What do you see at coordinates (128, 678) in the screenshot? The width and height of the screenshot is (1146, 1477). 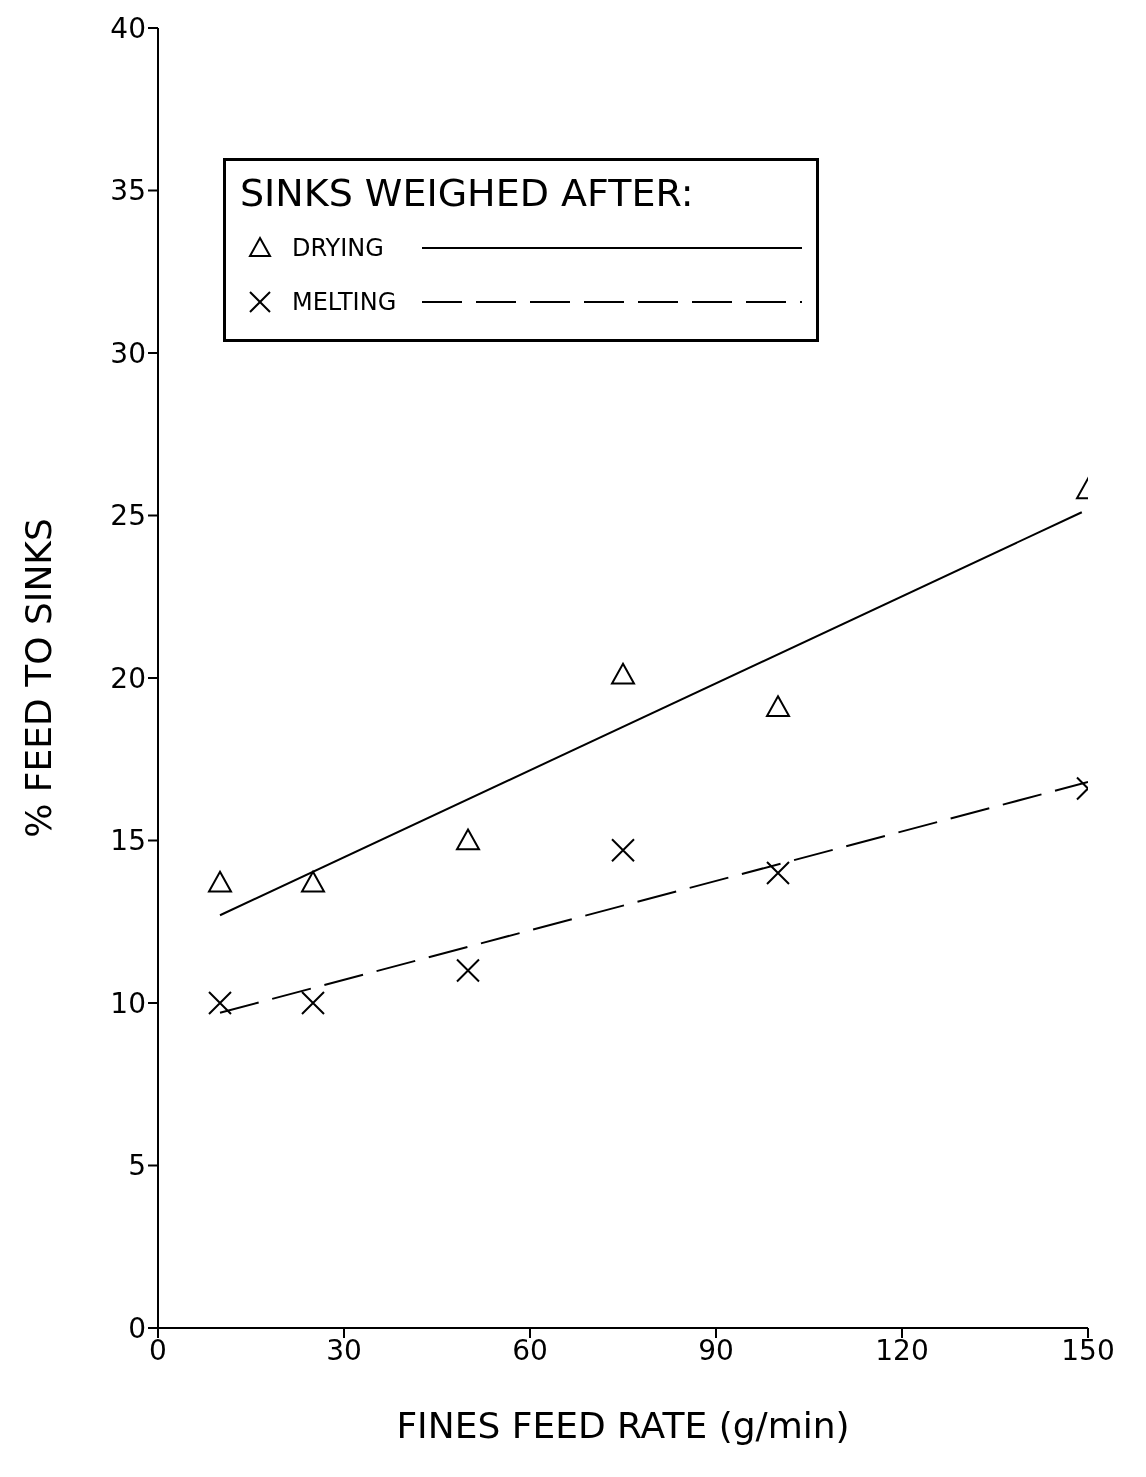 I see `y-tick-label: 20` at bounding box center [128, 678].